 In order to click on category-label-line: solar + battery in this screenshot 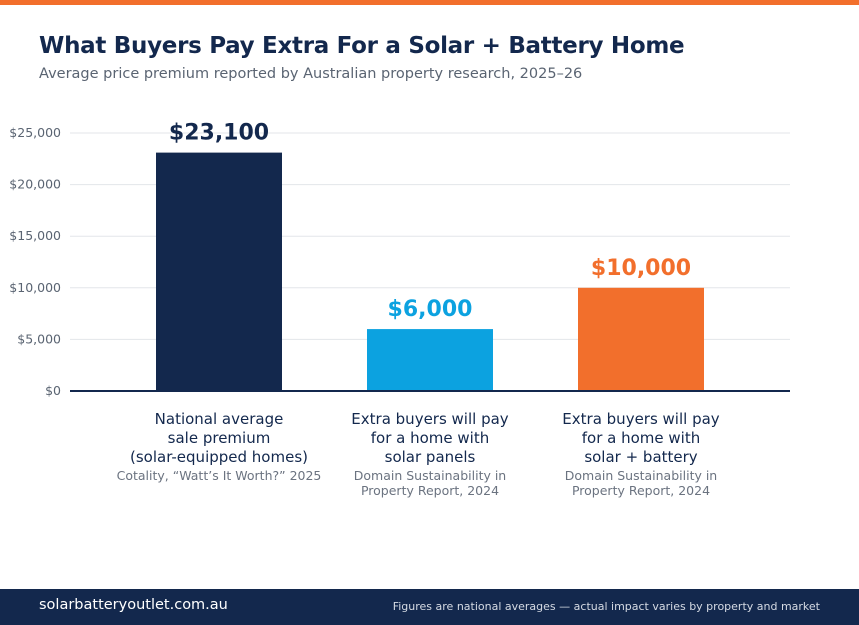, I will do `click(640, 457)`.